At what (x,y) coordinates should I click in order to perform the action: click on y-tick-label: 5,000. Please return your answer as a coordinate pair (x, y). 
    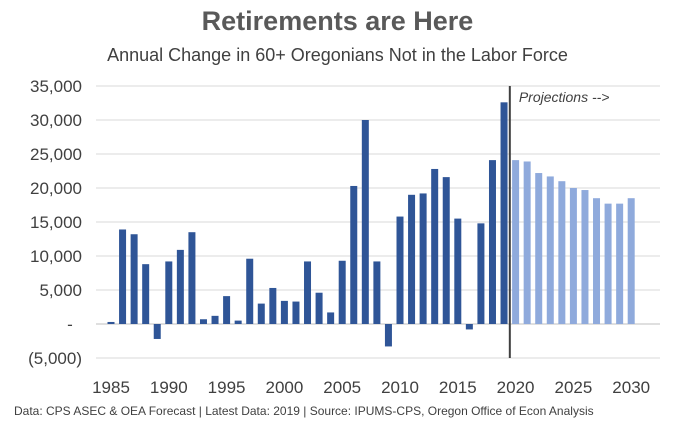
    Looking at the image, I should click on (60, 290).